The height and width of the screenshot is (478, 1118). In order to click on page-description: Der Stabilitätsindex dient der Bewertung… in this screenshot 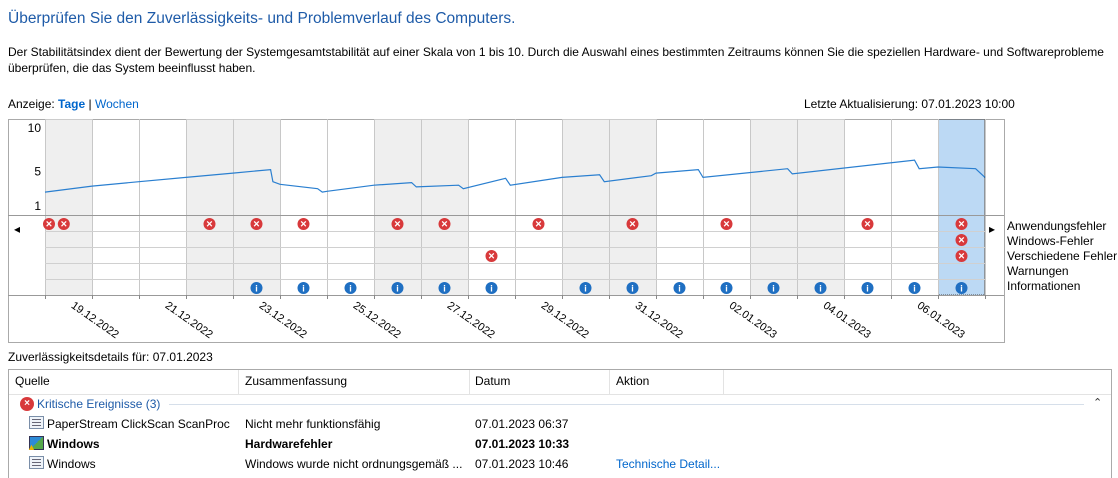, I will do `click(556, 60)`.